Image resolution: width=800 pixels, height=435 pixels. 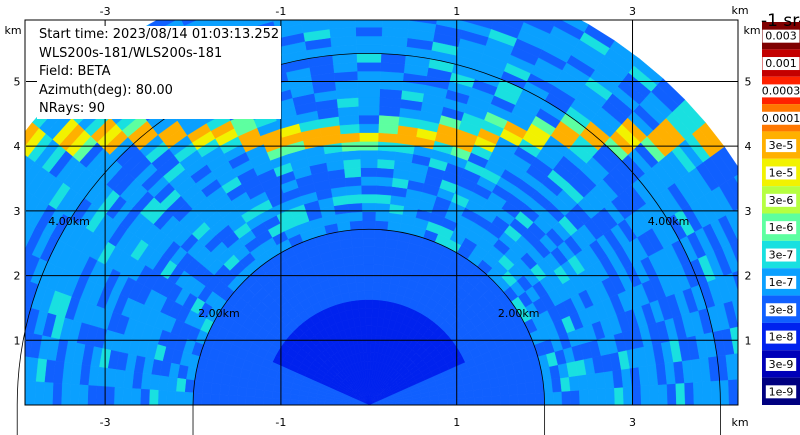 I want to click on colorbar-label: 1e-9, so click(x=781, y=391).